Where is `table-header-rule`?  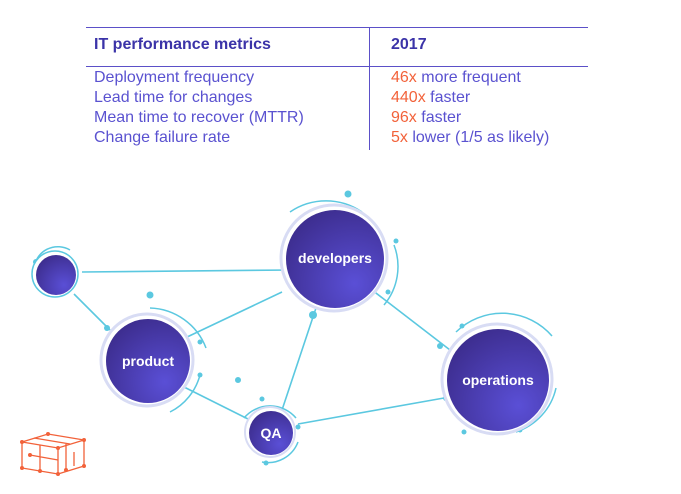 table-header-rule is located at coordinates (337, 66).